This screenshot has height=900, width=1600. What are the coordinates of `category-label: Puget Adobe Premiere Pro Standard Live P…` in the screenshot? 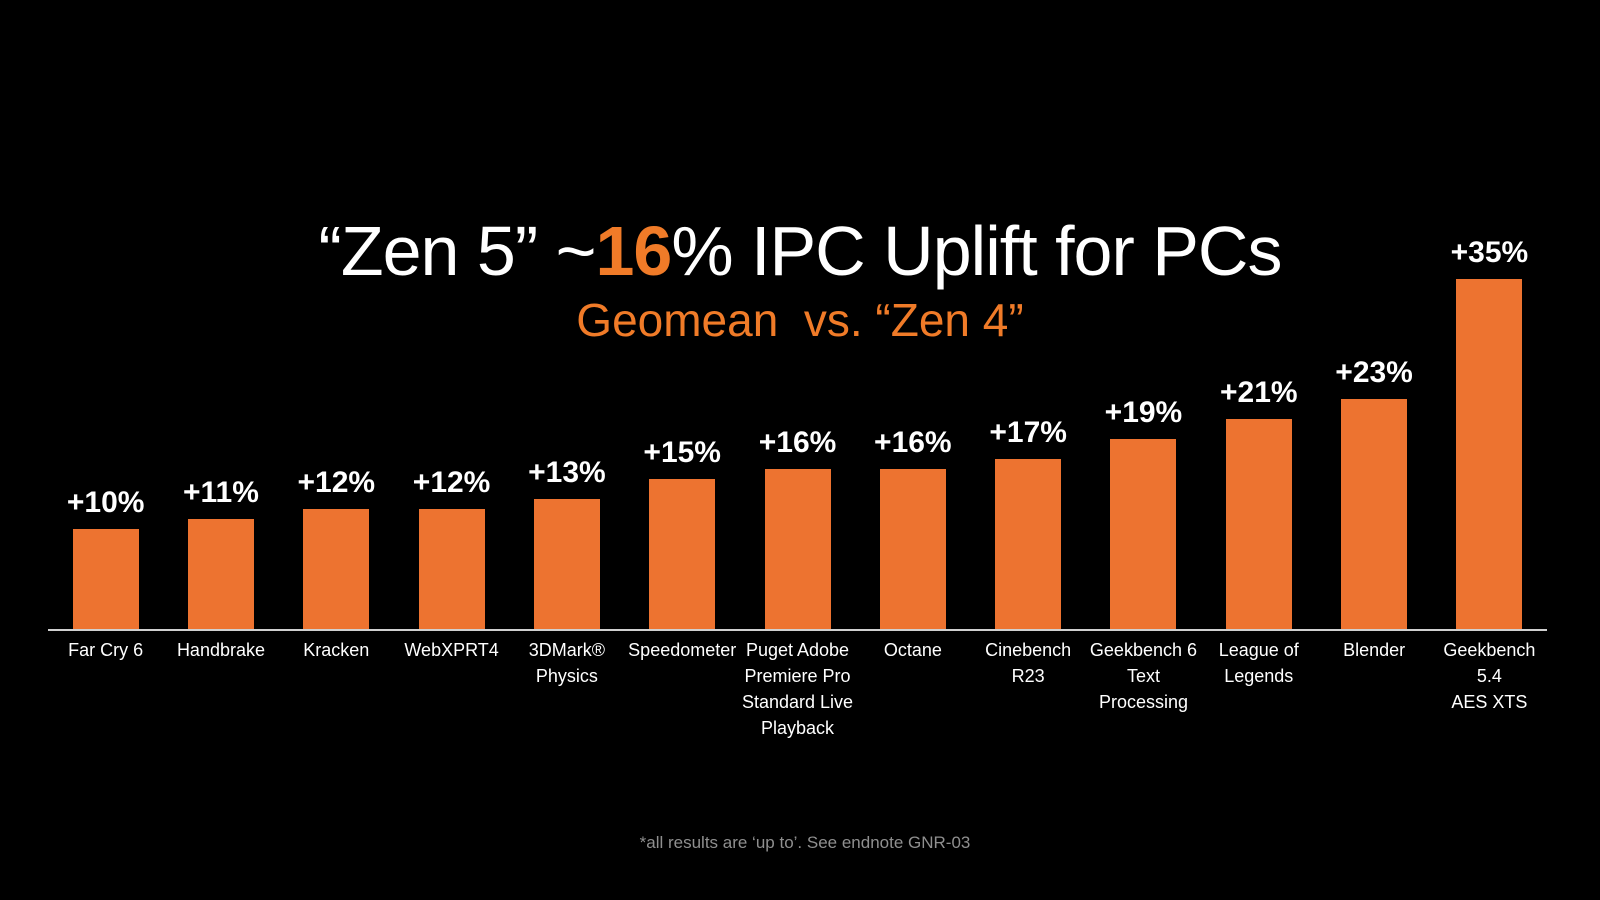 It's located at (797, 689).